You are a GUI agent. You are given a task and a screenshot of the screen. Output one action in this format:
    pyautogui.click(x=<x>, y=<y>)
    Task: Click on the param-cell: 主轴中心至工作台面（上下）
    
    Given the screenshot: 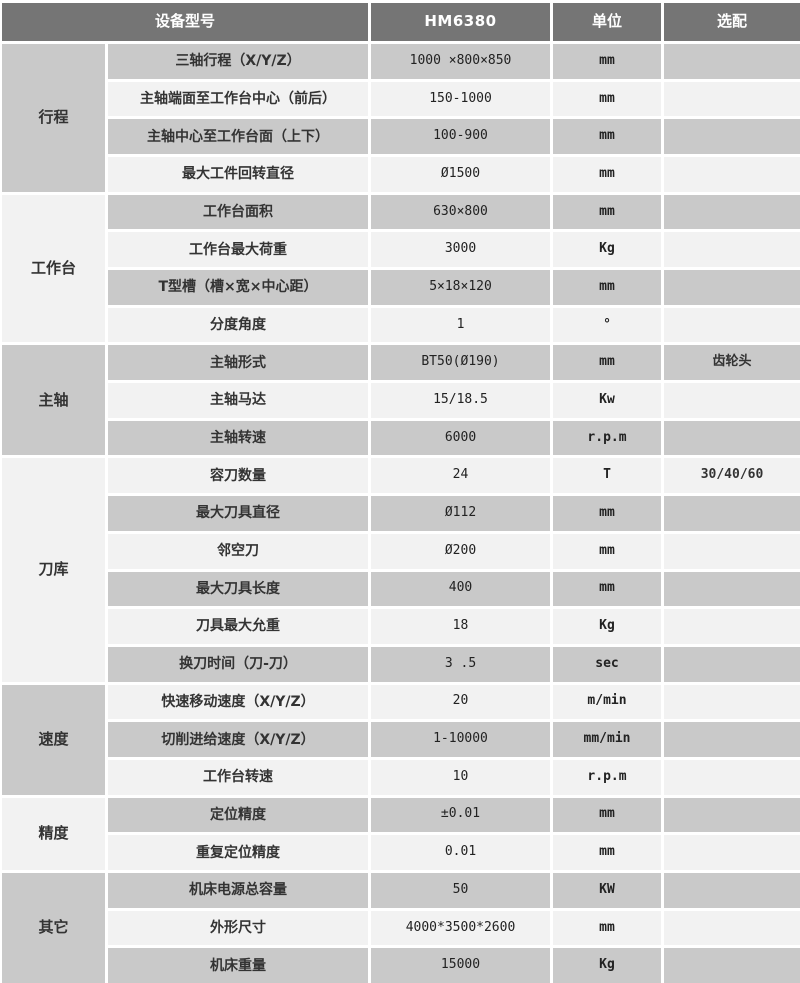 What is the action you would take?
    pyautogui.click(x=238, y=137)
    